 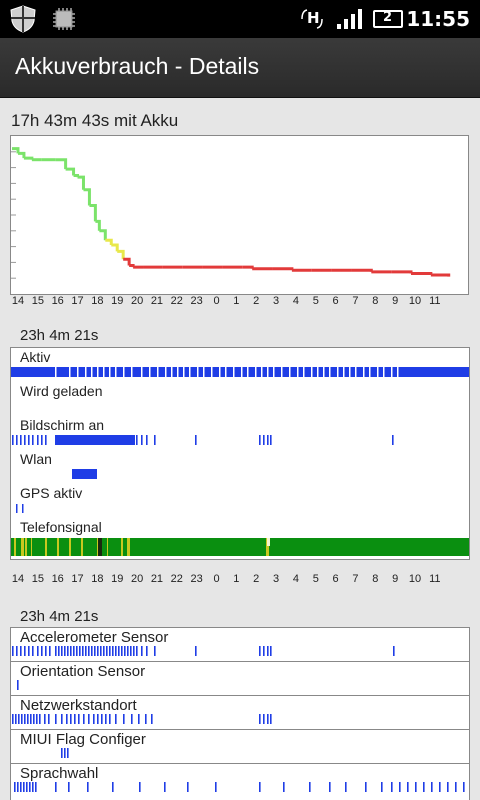 I want to click on list-item: Netzwerkstandort, so click(x=240, y=712).